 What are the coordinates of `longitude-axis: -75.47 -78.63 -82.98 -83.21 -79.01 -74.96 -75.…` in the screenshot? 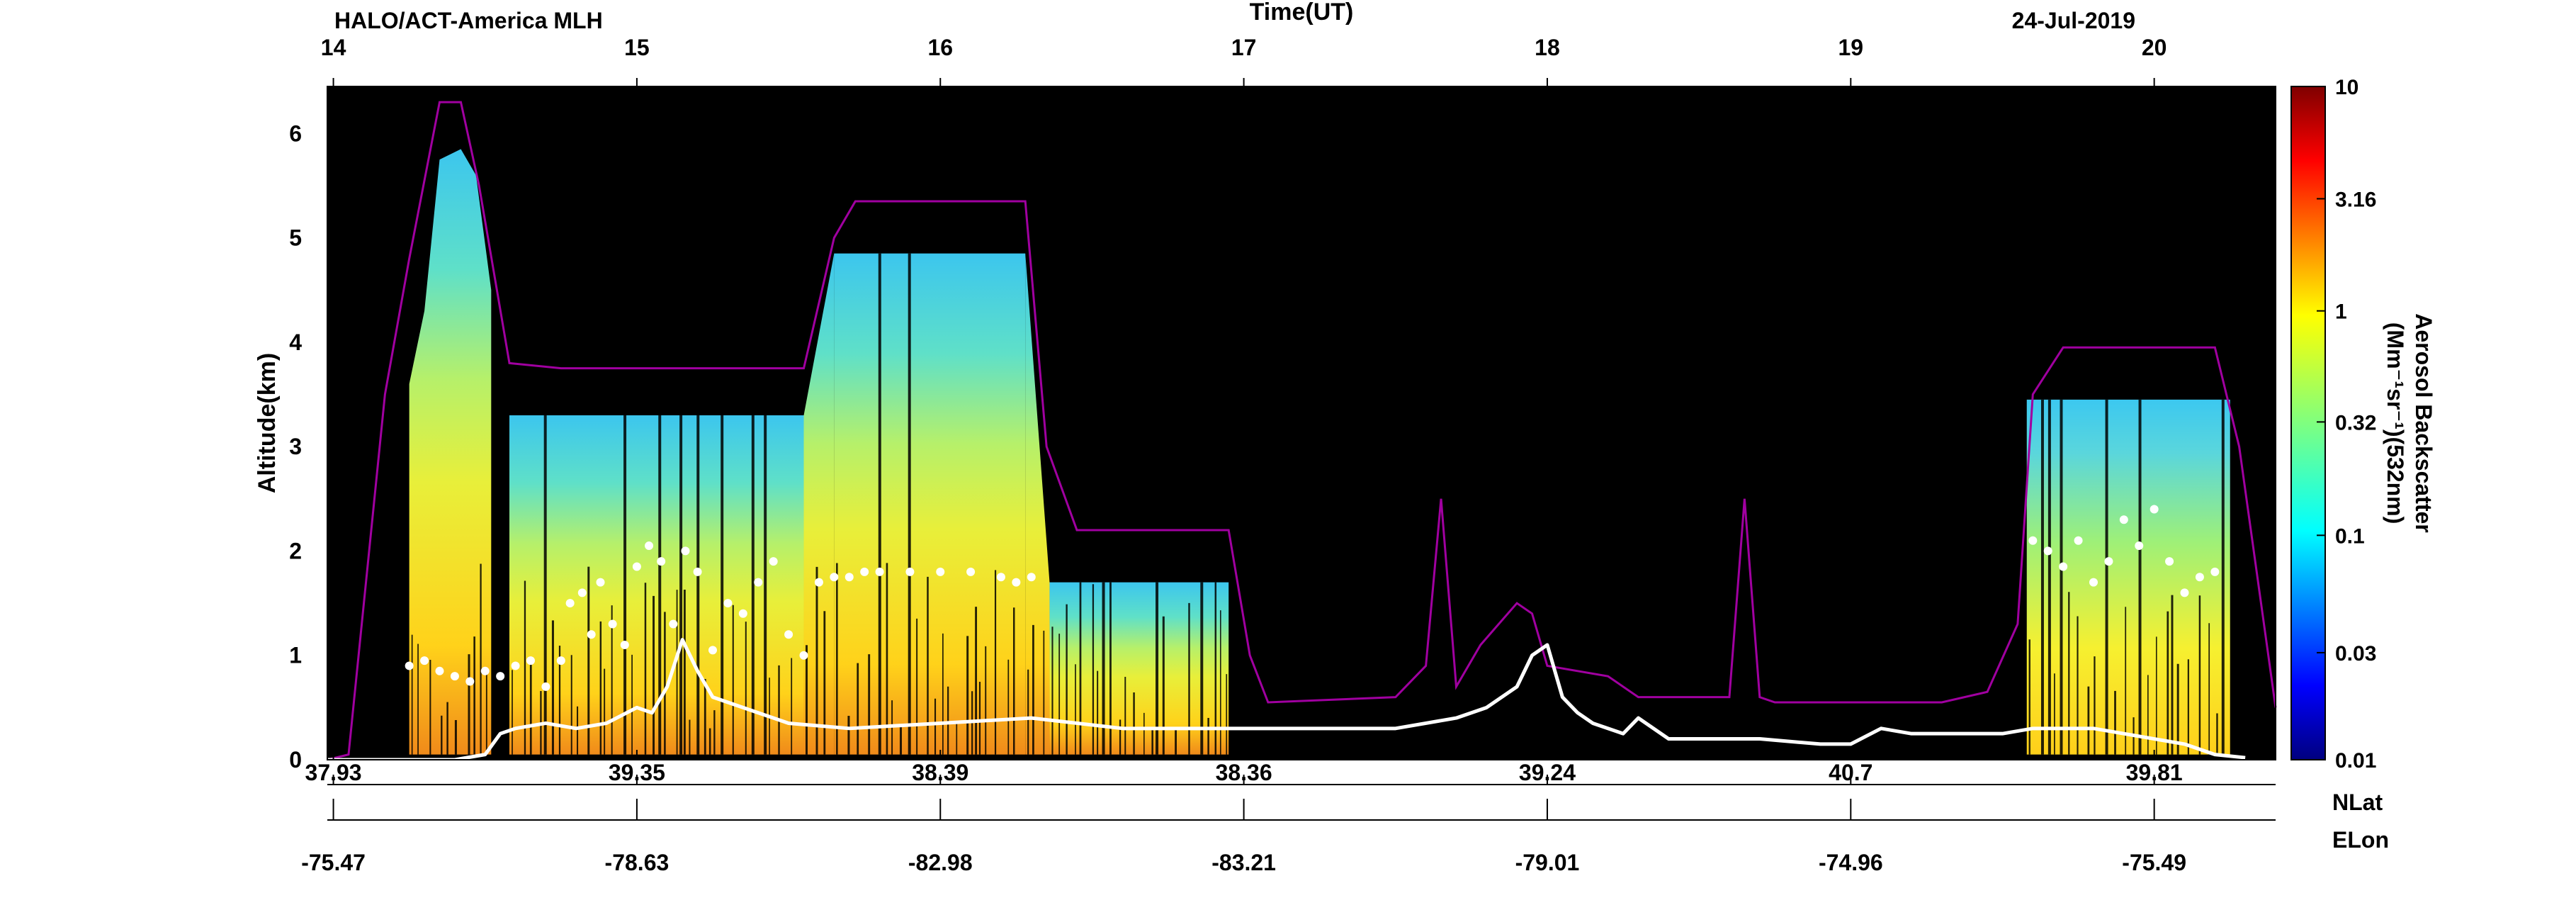 It's located at (1243, 837).